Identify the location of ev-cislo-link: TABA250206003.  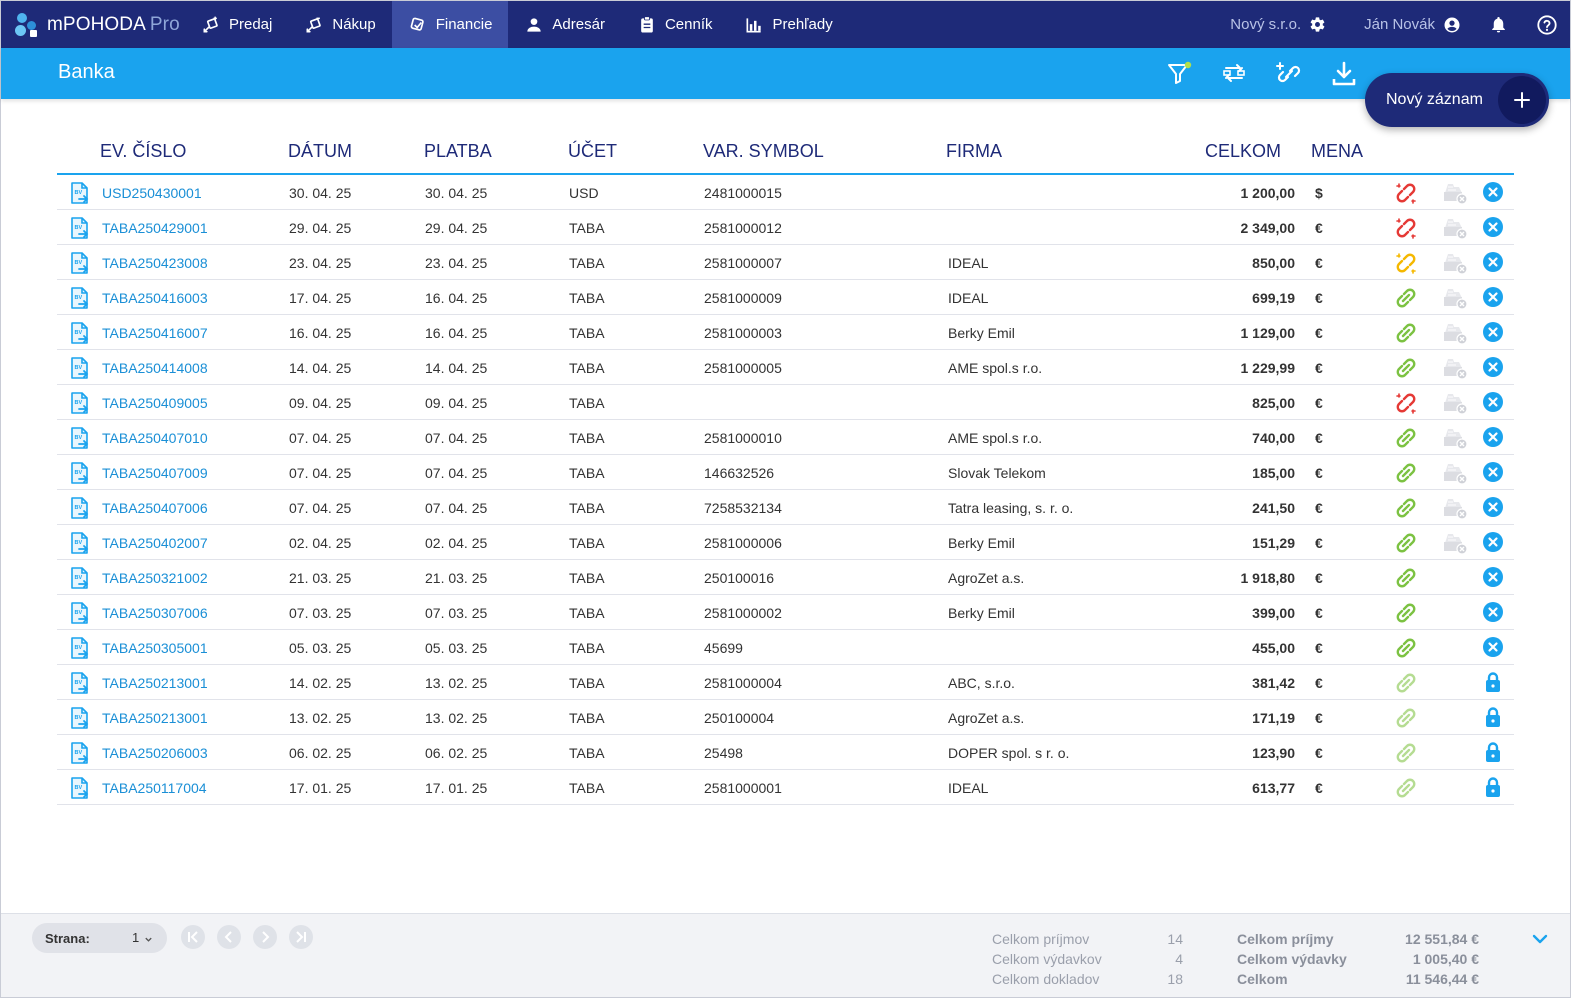
(155, 753).